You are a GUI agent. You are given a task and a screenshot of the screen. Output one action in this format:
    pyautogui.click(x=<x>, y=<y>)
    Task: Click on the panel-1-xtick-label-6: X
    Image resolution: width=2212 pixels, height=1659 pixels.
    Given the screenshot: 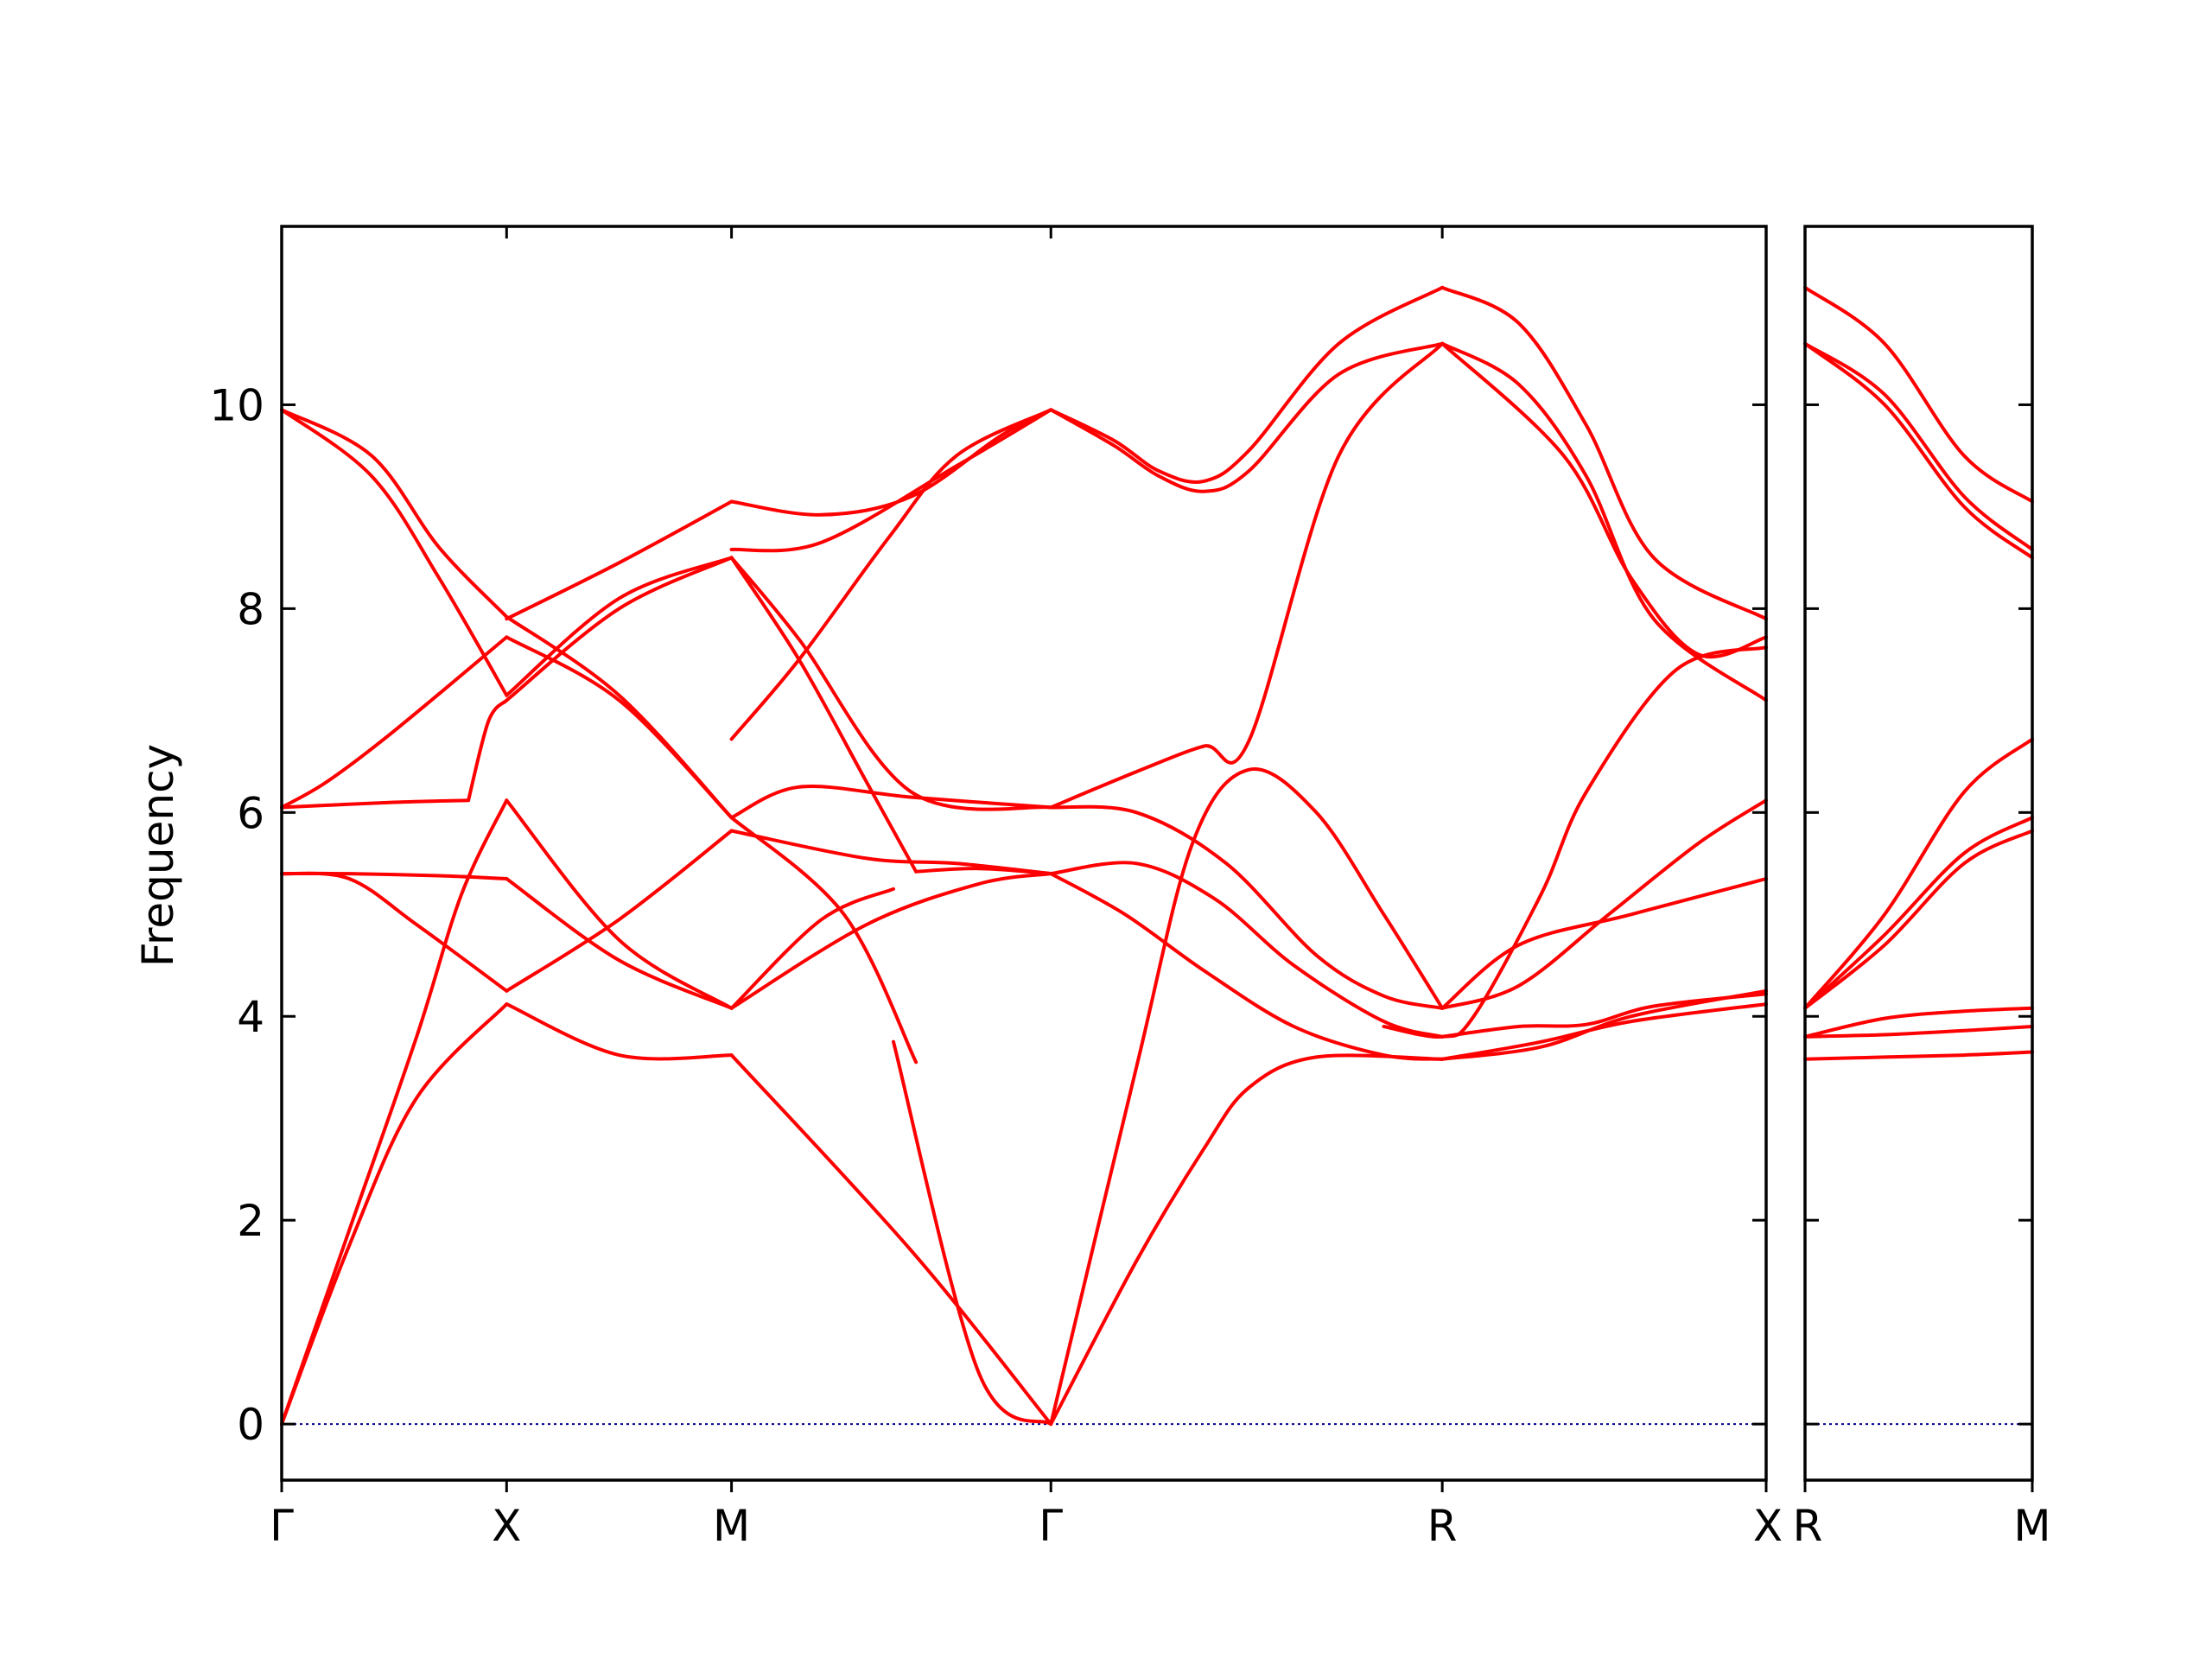 What is the action you would take?
    pyautogui.click(x=1768, y=1526)
    